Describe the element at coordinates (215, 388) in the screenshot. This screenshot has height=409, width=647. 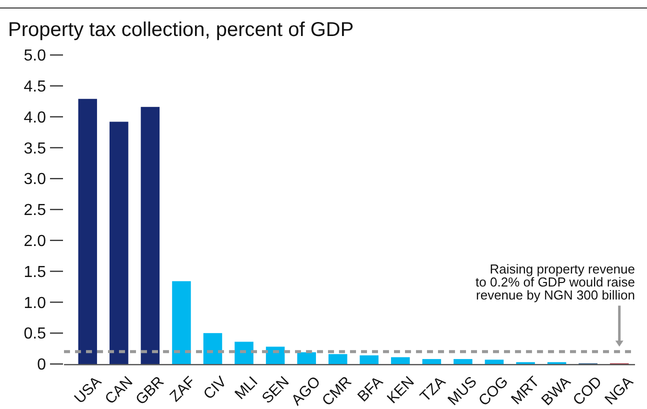
I see `x-tick-label: CIV` at that location.